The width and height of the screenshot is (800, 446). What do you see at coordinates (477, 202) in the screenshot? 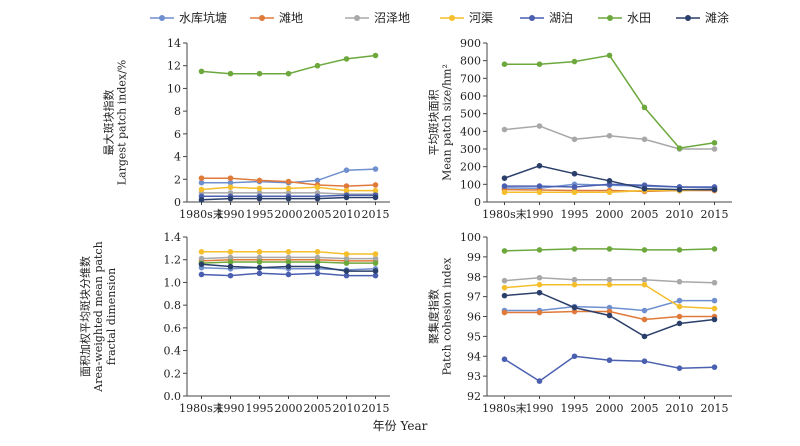
I see `y-tick-label: 0` at bounding box center [477, 202].